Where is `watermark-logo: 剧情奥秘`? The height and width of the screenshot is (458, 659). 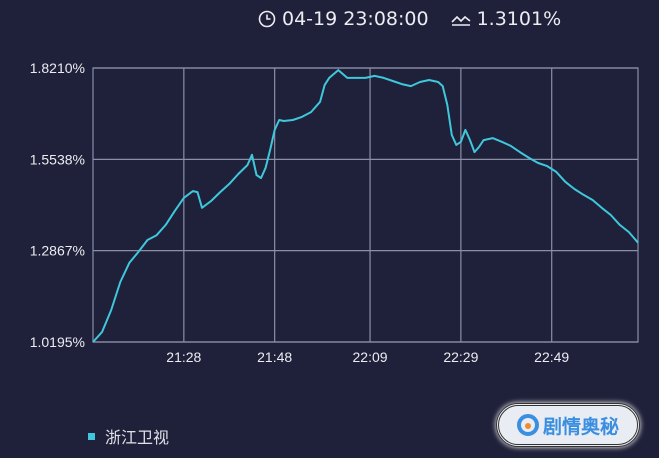 watermark-logo: 剧情奥秘 is located at coordinates (568, 425).